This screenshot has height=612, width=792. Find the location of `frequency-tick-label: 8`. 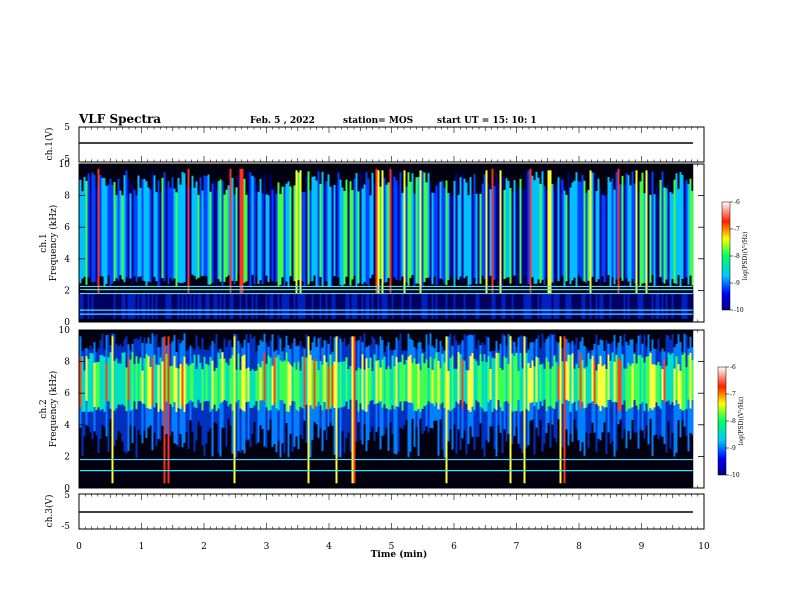

frequency-tick-label: 8 is located at coordinates (67, 197).